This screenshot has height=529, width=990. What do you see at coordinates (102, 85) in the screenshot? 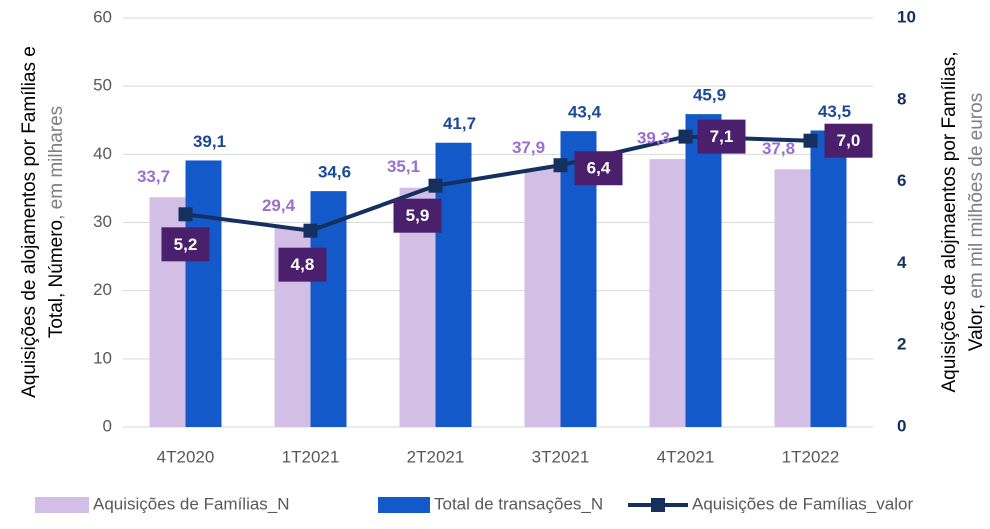
I see `y-tick-label: 50` at bounding box center [102, 85].